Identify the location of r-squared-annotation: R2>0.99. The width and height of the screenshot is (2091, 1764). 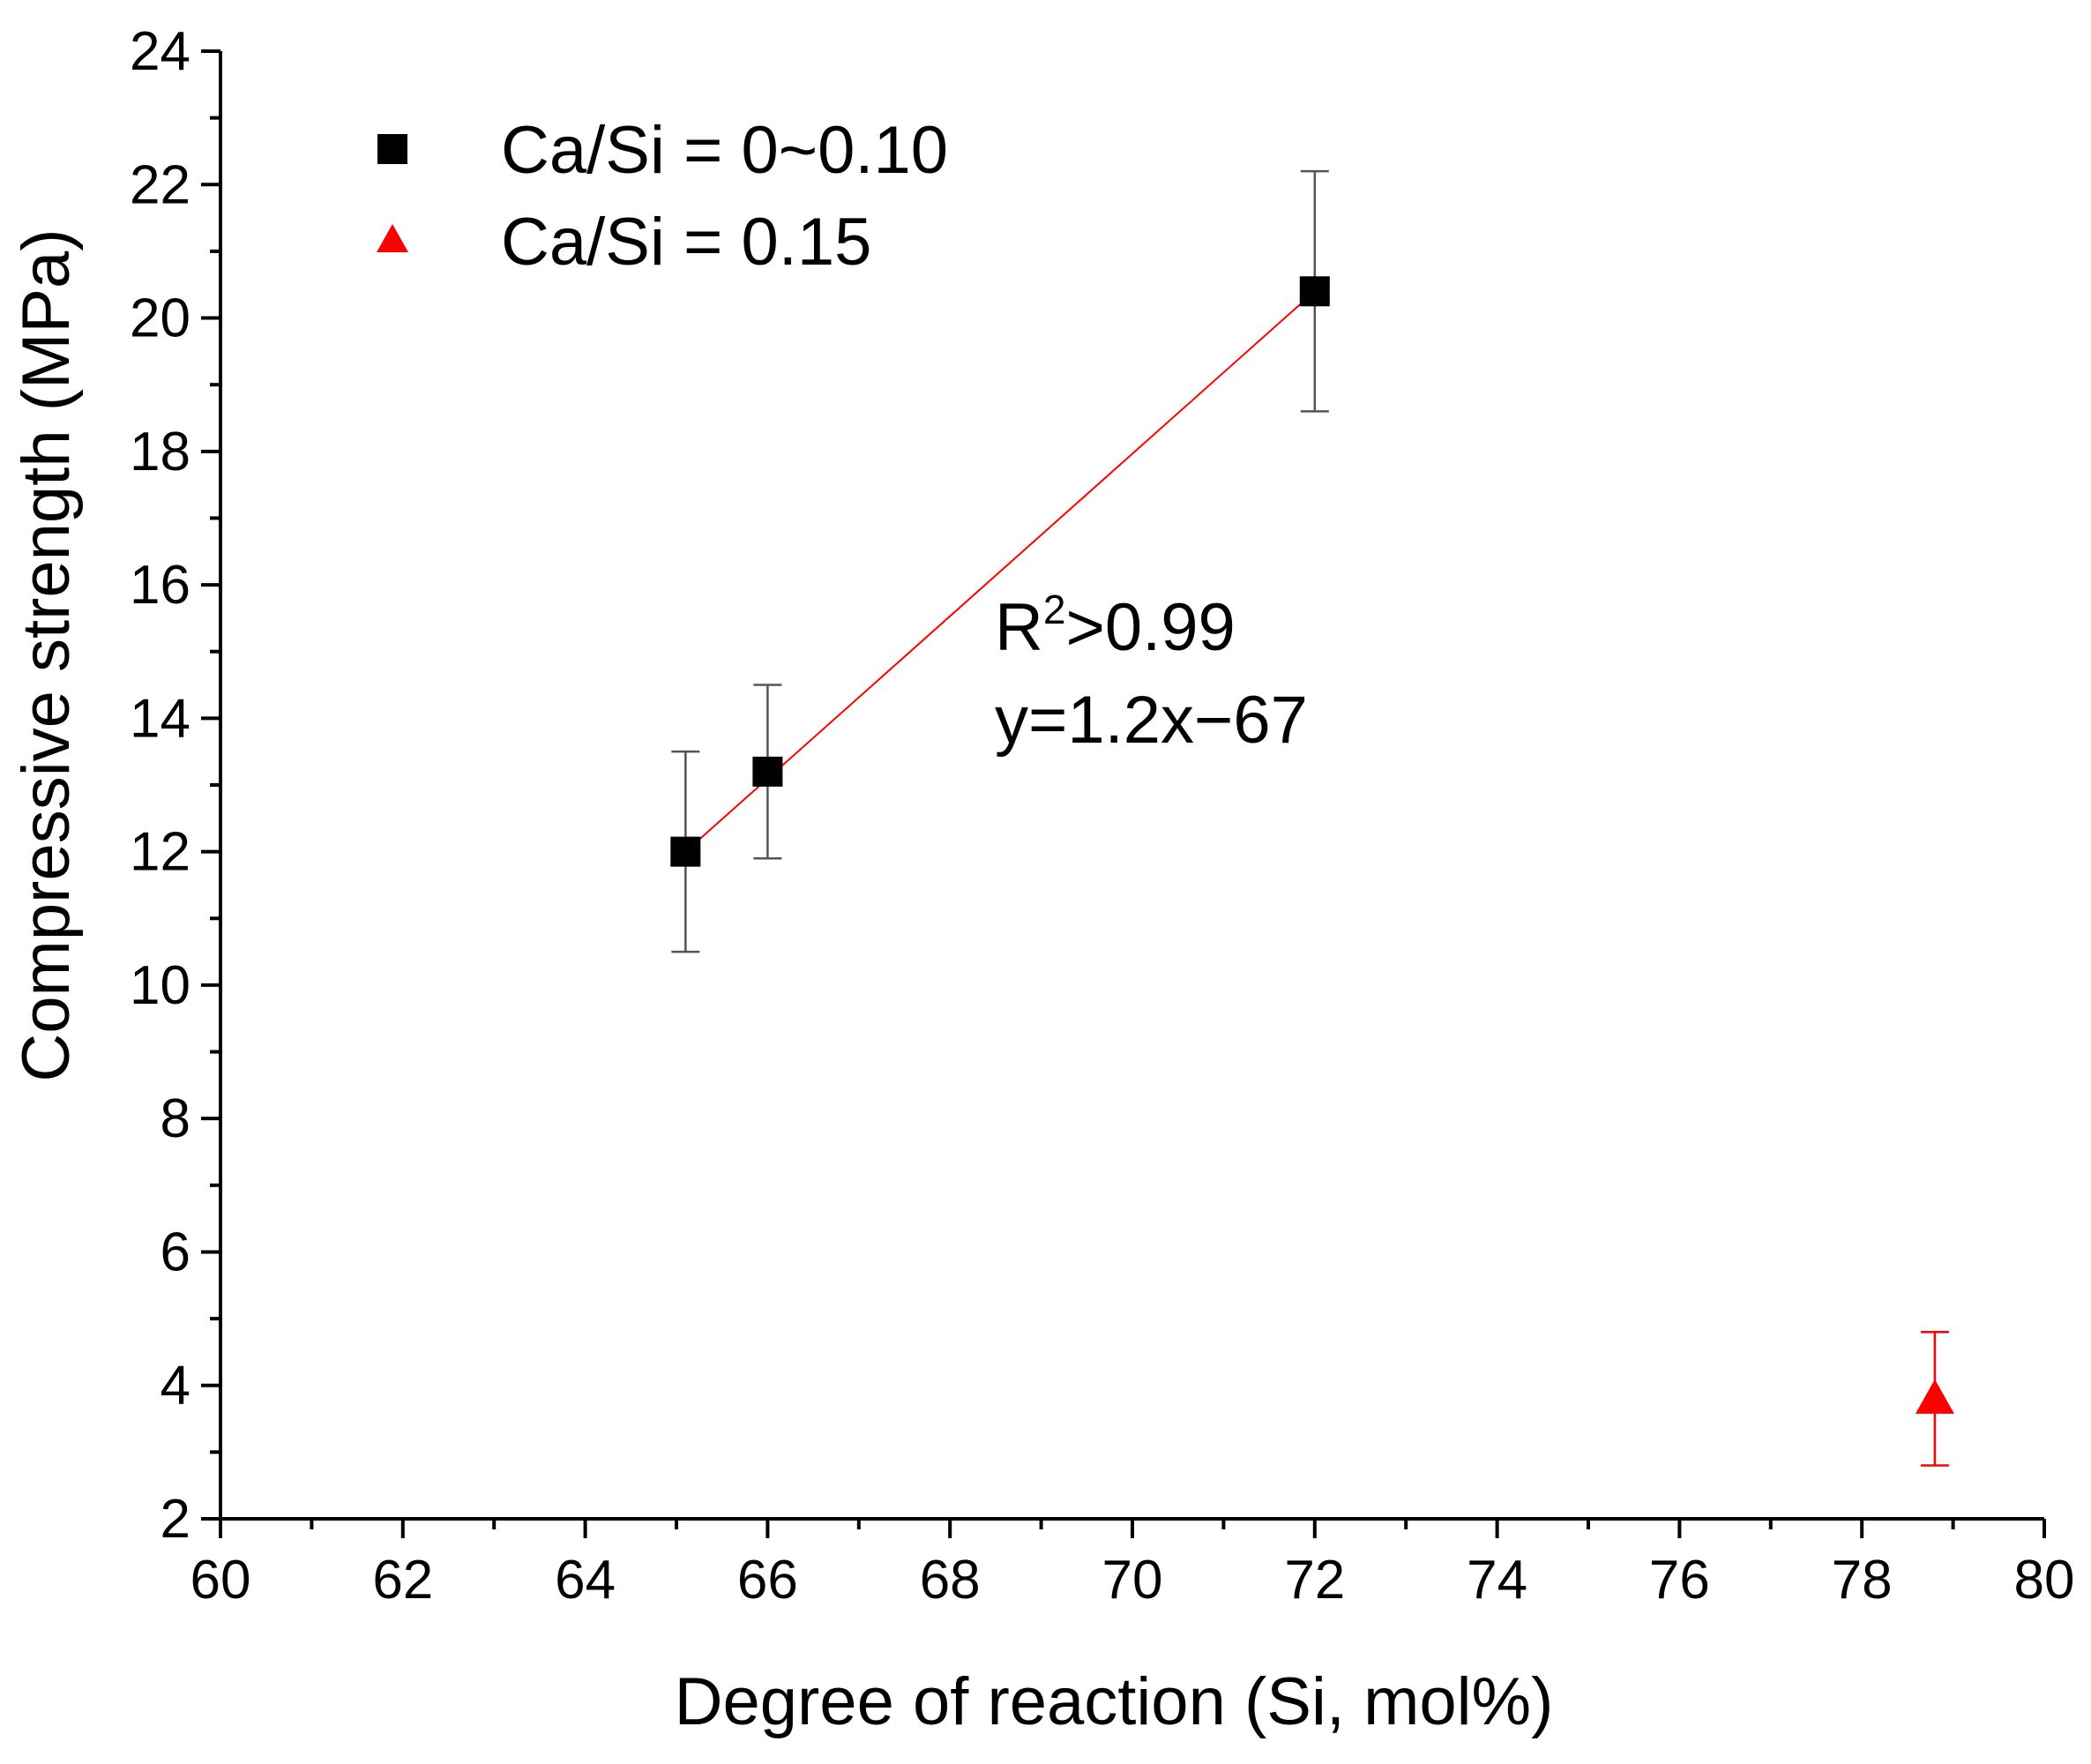
(1115, 626).